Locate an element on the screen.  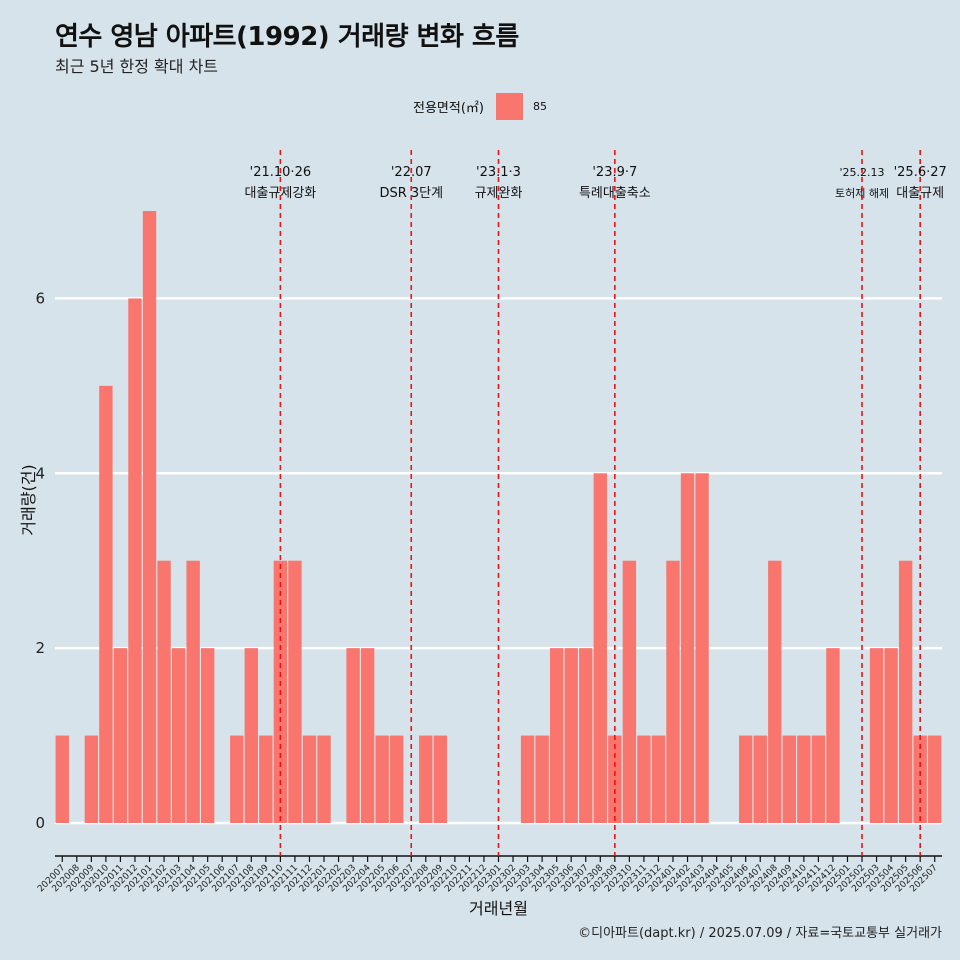
annotation-label: 대출규제강화 is located at coordinates (281, 193).